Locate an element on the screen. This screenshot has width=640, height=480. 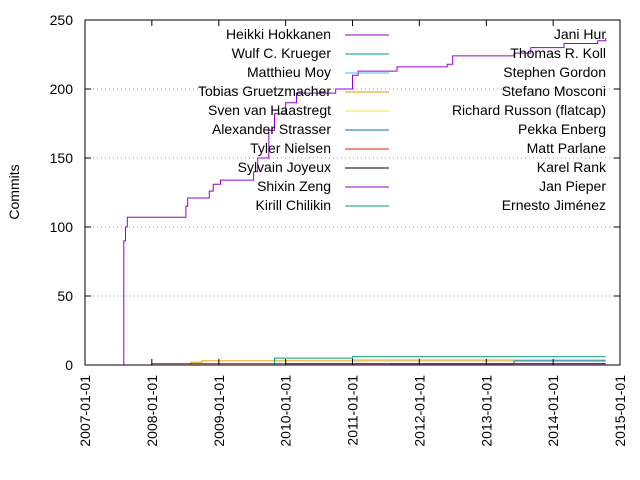
legend-label: Matt Parlane is located at coordinates (567, 148).